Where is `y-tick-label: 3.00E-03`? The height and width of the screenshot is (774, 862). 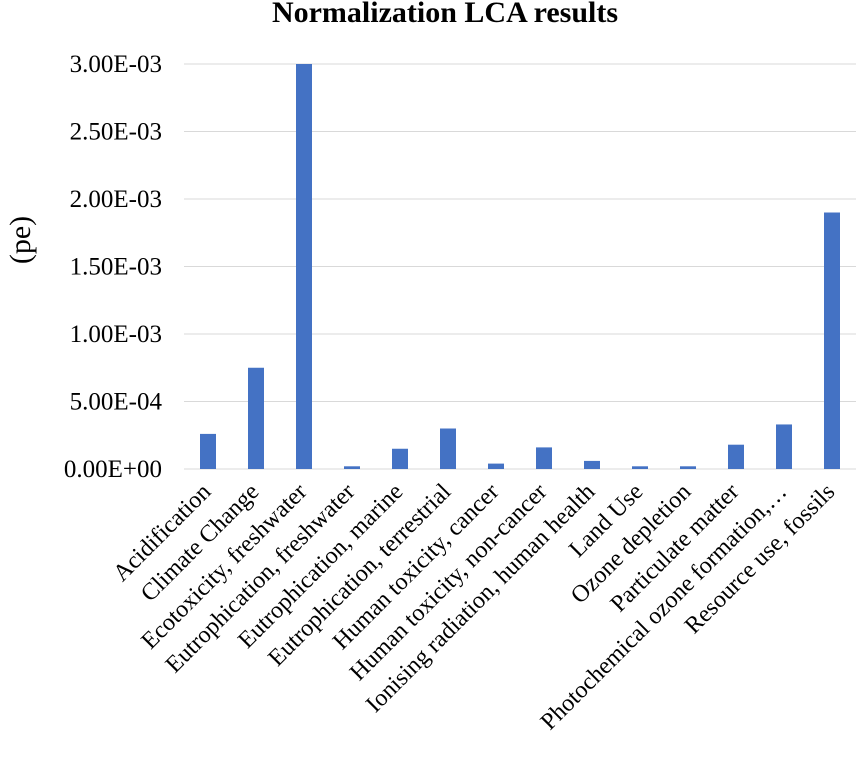
y-tick-label: 3.00E-03 is located at coordinates (116, 64).